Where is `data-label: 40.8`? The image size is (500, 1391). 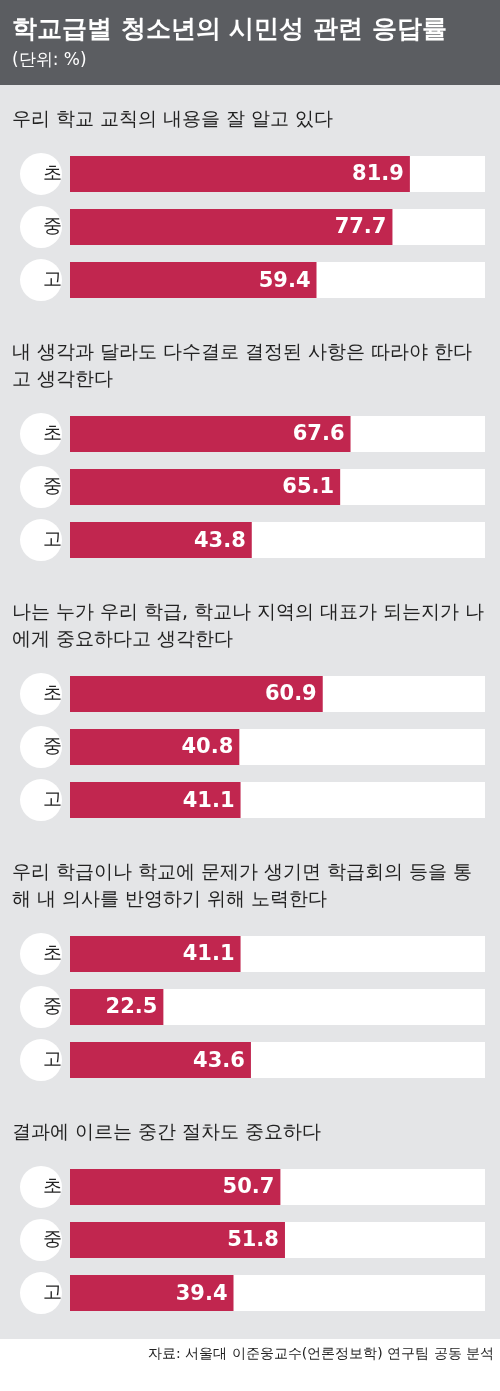 data-label: 40.8 is located at coordinates (207, 746).